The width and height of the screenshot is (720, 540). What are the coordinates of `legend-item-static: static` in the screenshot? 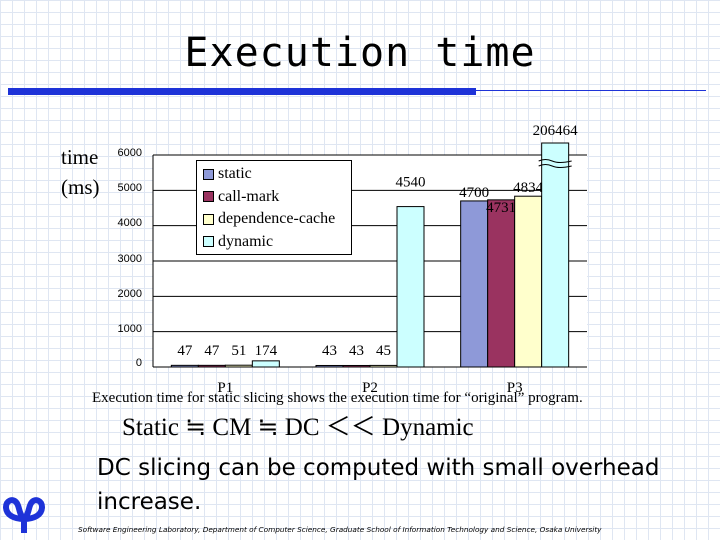 It's located at (277, 174).